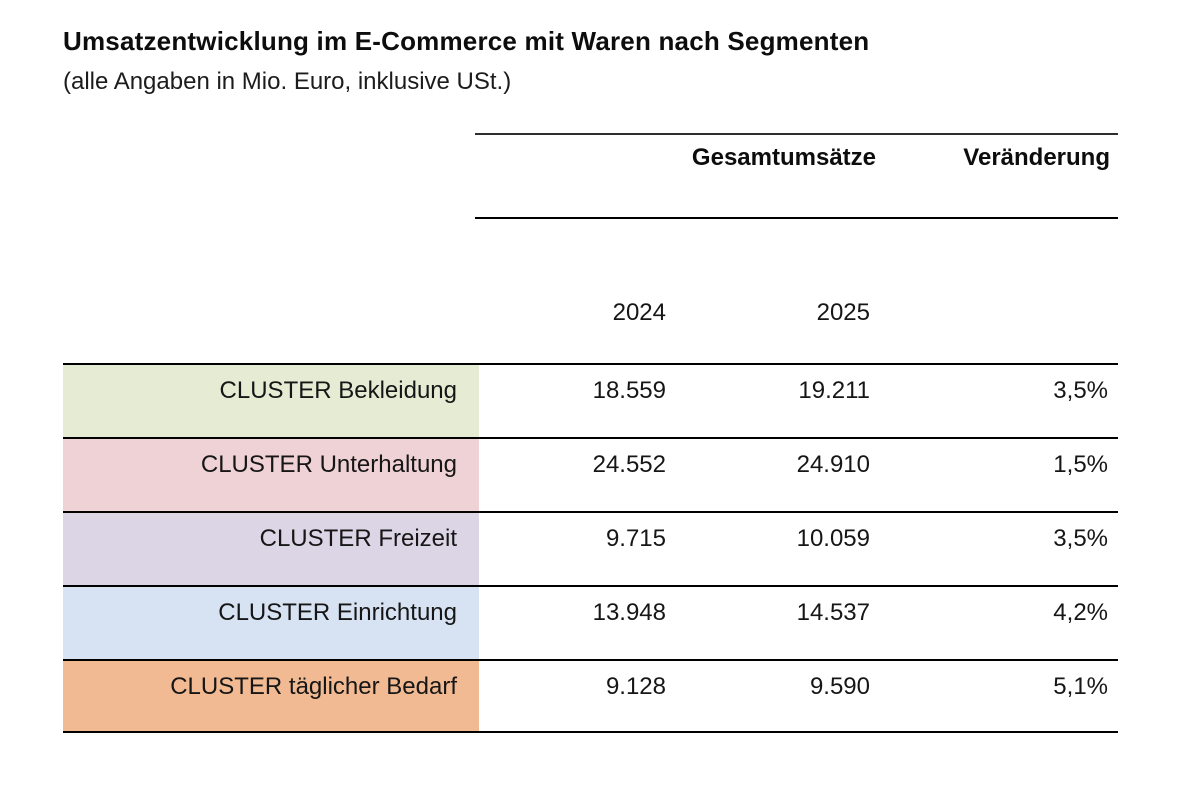  Describe the element at coordinates (833, 612) in the screenshot. I see `value-2025: 14.537` at that location.